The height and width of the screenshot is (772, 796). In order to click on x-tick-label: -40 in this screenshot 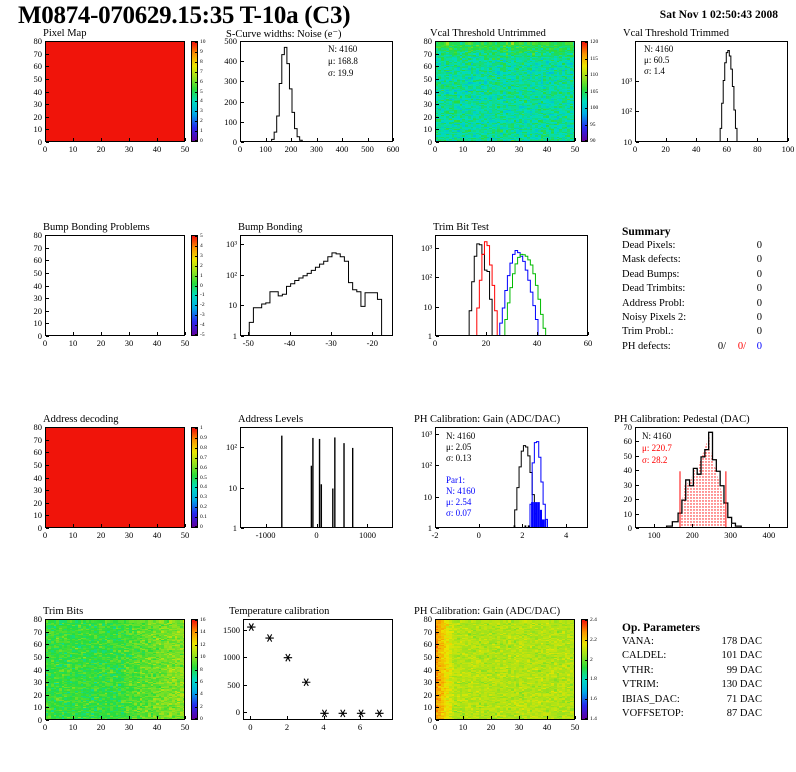, I will do `click(289, 343)`.